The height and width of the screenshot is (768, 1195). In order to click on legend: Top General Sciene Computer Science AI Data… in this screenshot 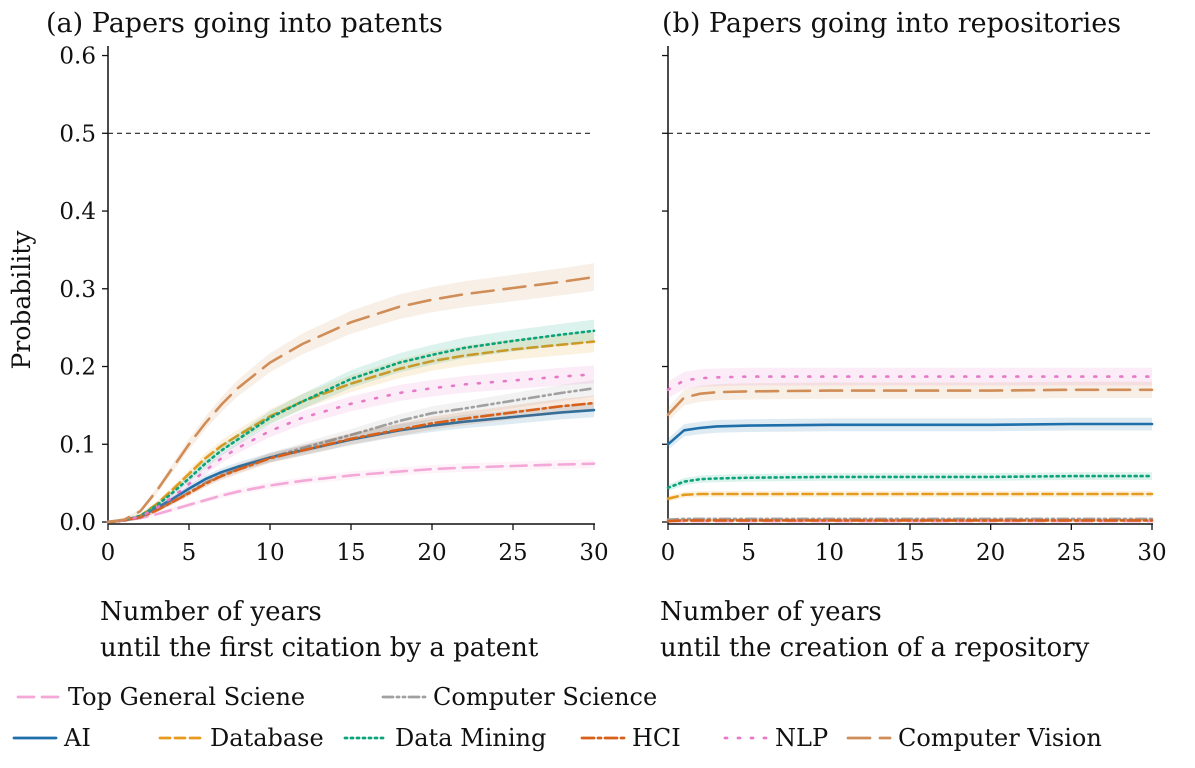, I will do `click(557, 717)`.